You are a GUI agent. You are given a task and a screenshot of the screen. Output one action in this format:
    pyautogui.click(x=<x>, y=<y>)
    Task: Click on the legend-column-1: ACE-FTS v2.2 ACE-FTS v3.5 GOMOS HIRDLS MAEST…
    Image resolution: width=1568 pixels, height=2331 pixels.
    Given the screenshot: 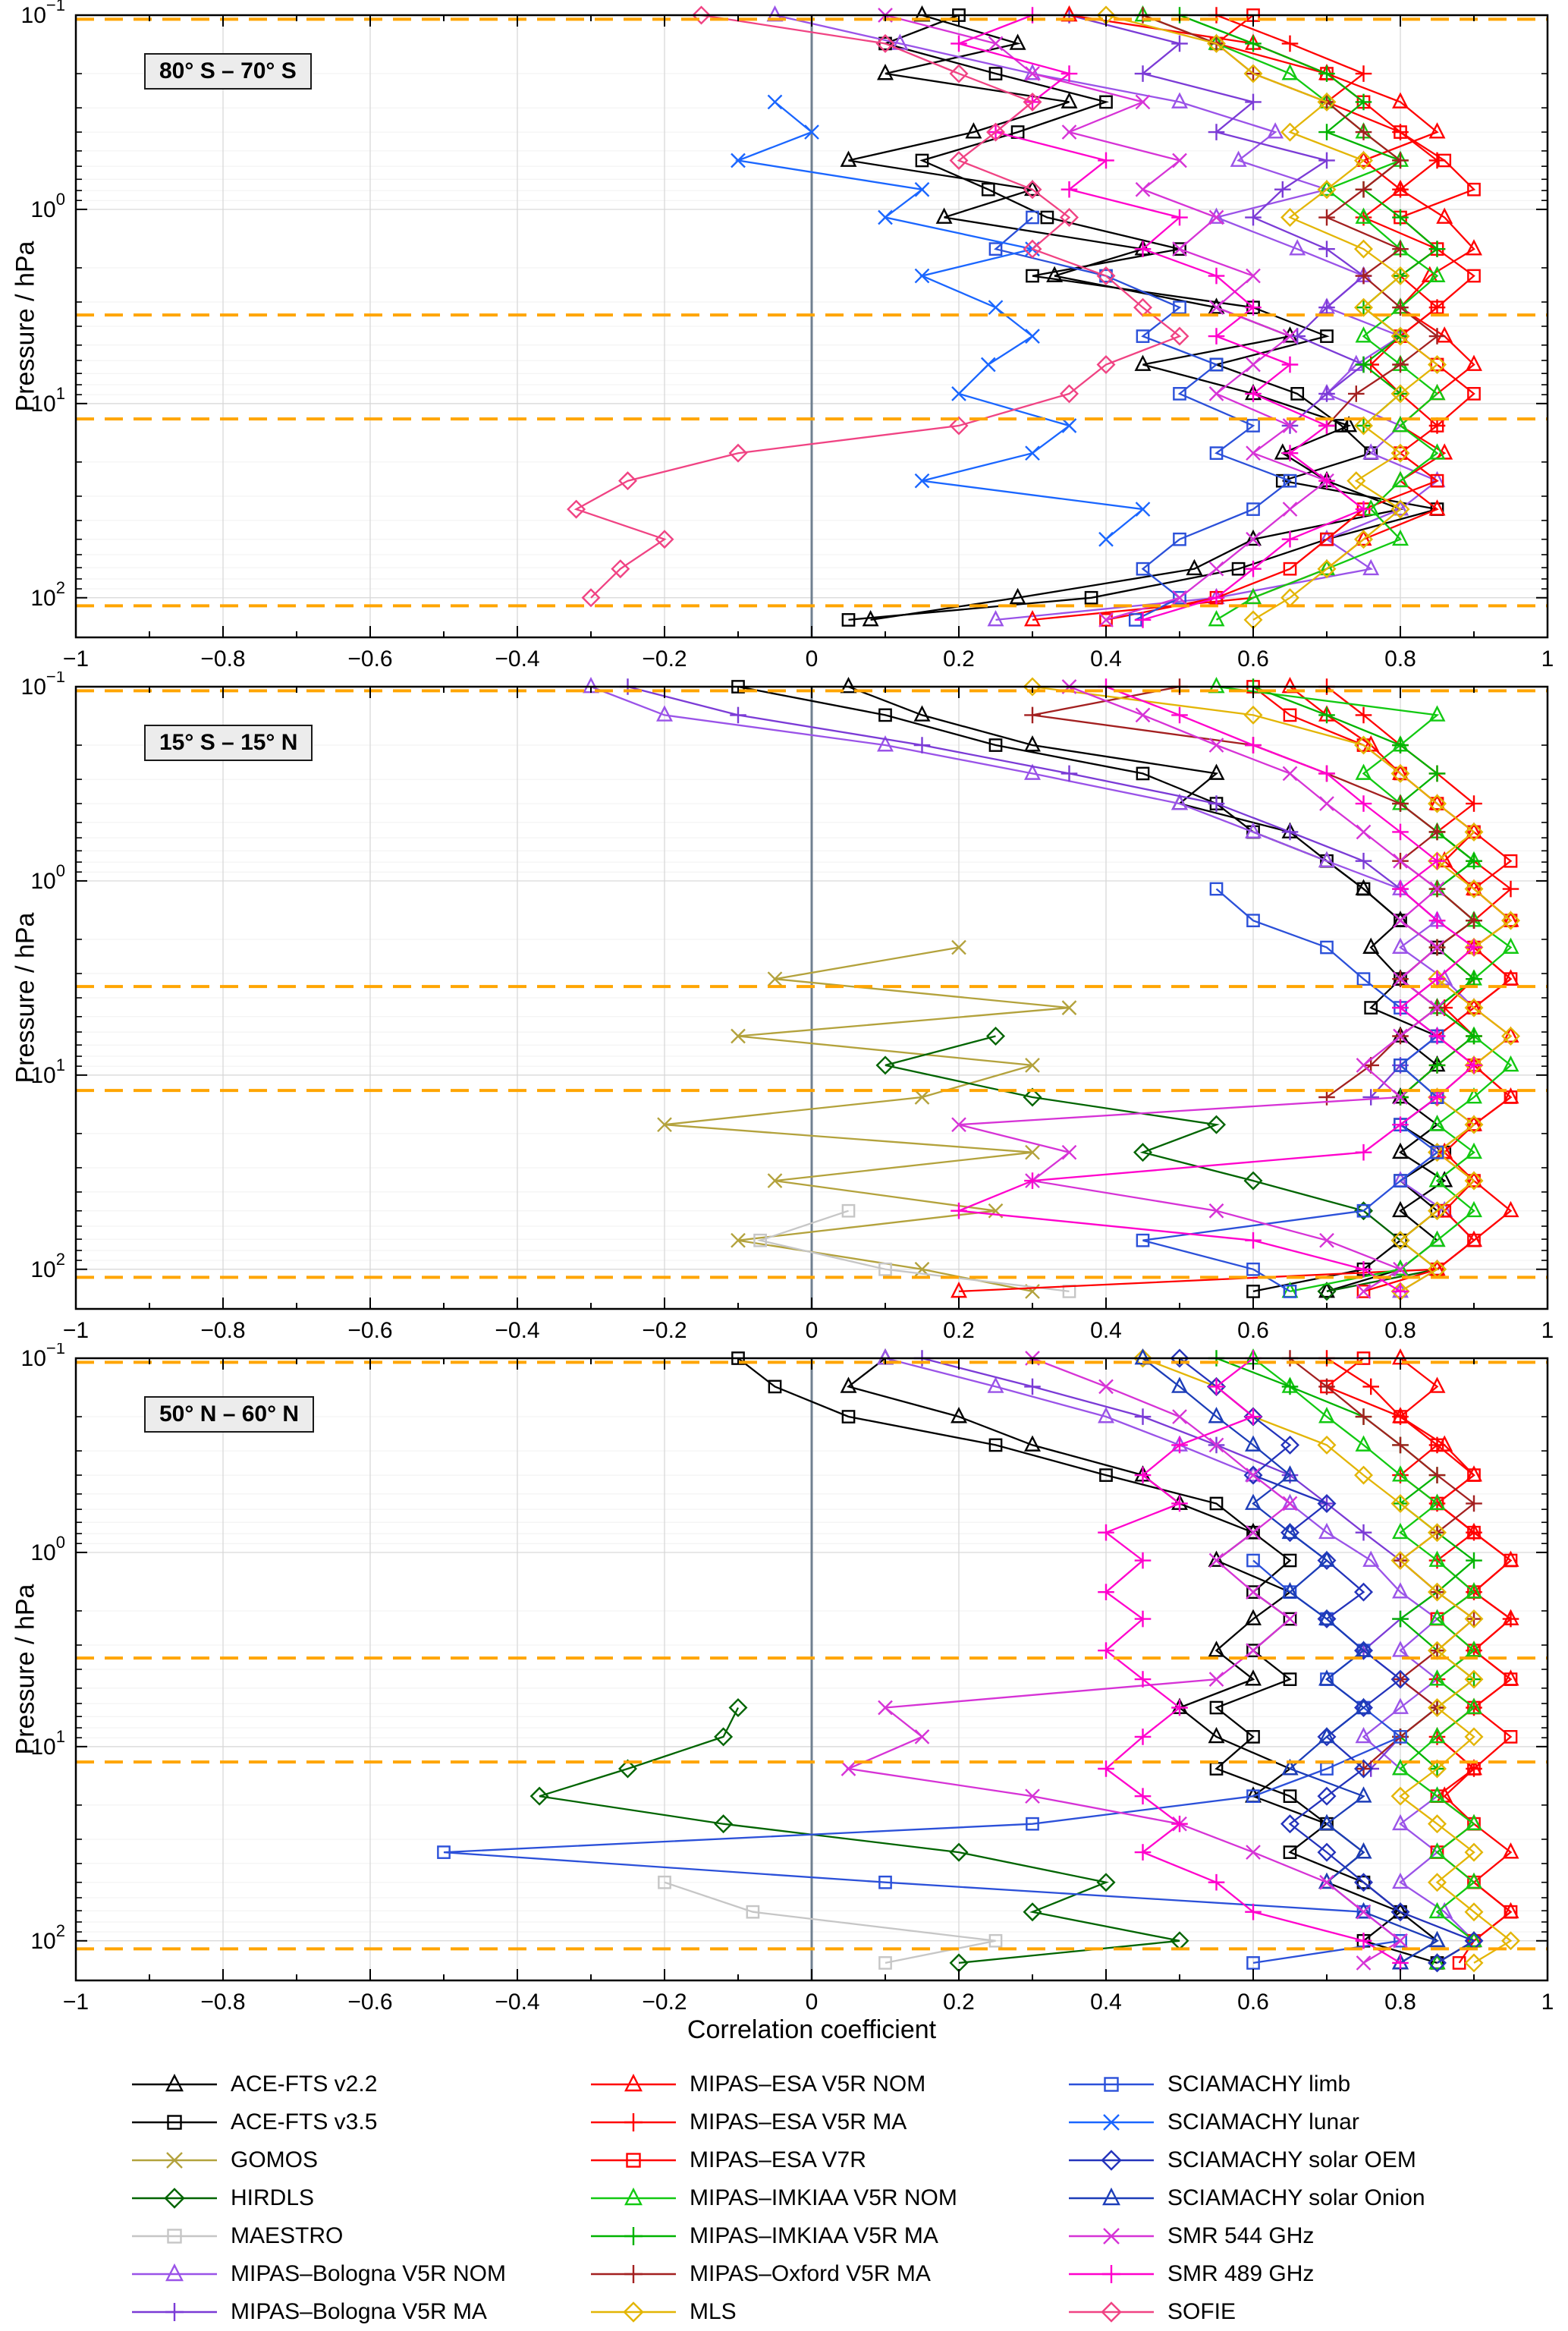 What is the action you would take?
    pyautogui.click(x=317, y=2198)
    